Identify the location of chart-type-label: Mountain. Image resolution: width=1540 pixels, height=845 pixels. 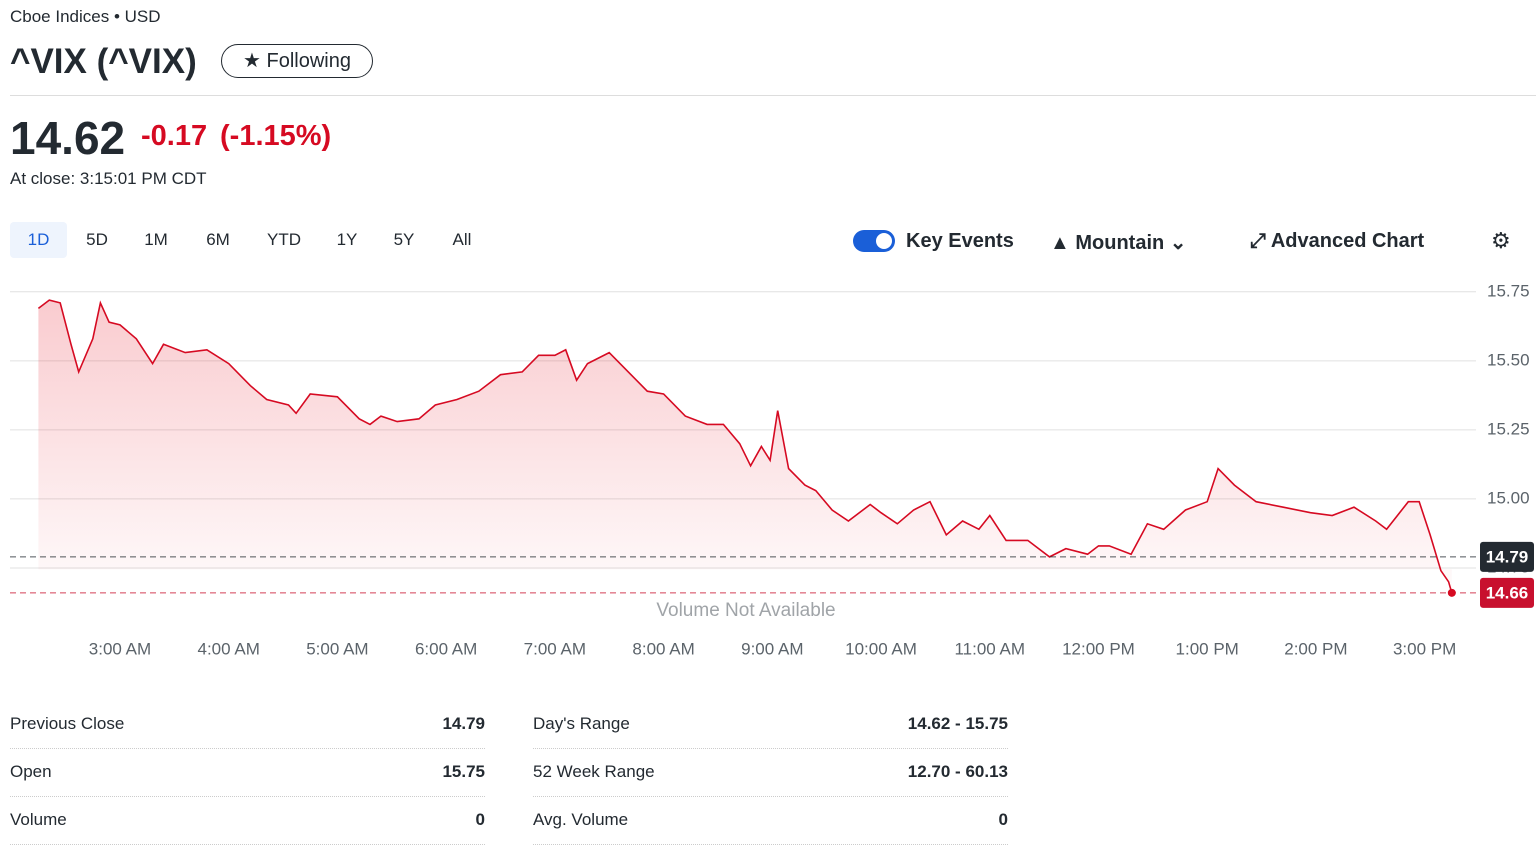
(1120, 243).